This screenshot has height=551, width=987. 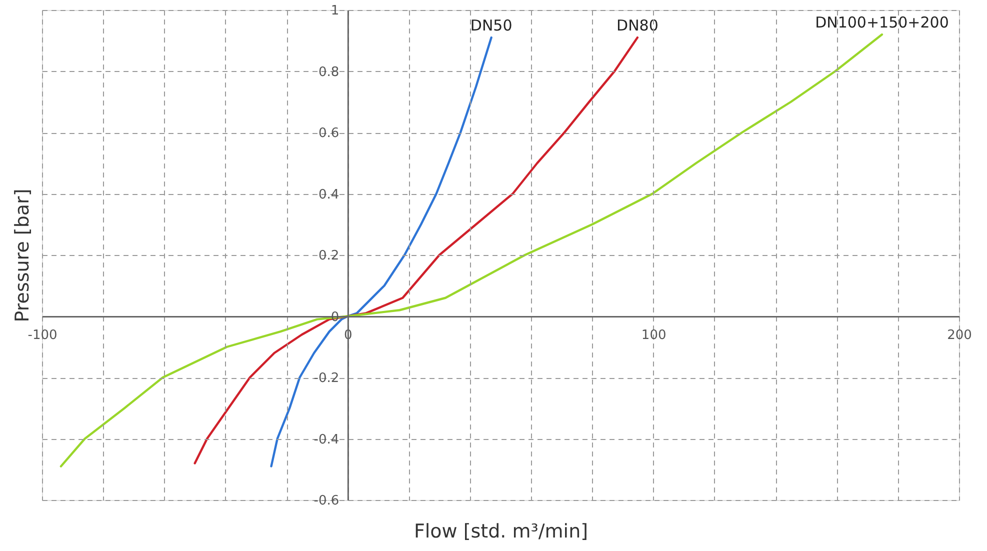 What do you see at coordinates (329, 194) in the screenshot?
I see `y-tick-label: 0.4` at bounding box center [329, 194].